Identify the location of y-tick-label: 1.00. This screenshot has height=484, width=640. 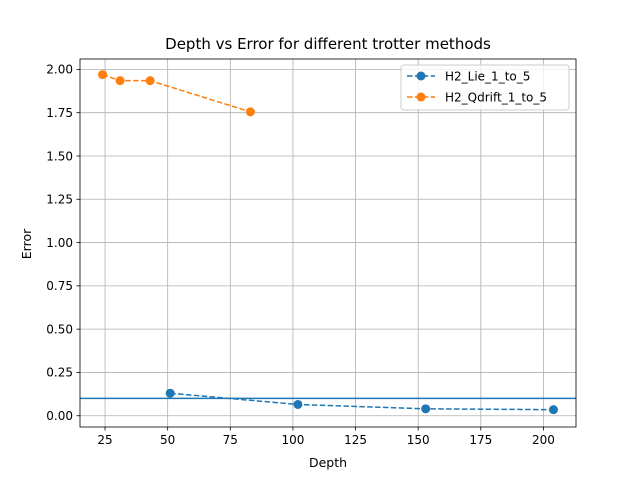
(59, 243).